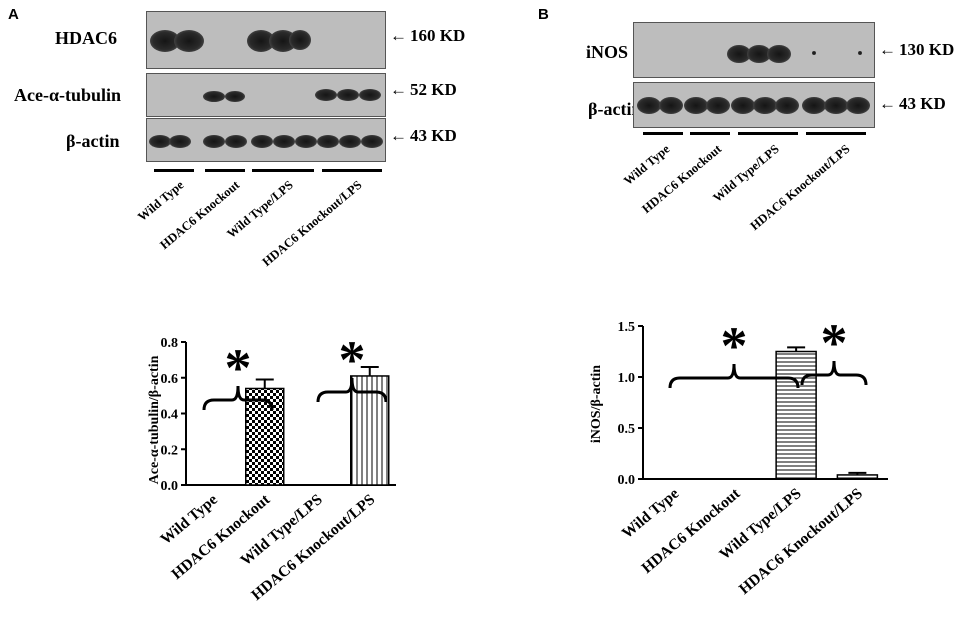  I want to click on y-tick-label: 0.4, so click(170, 415).